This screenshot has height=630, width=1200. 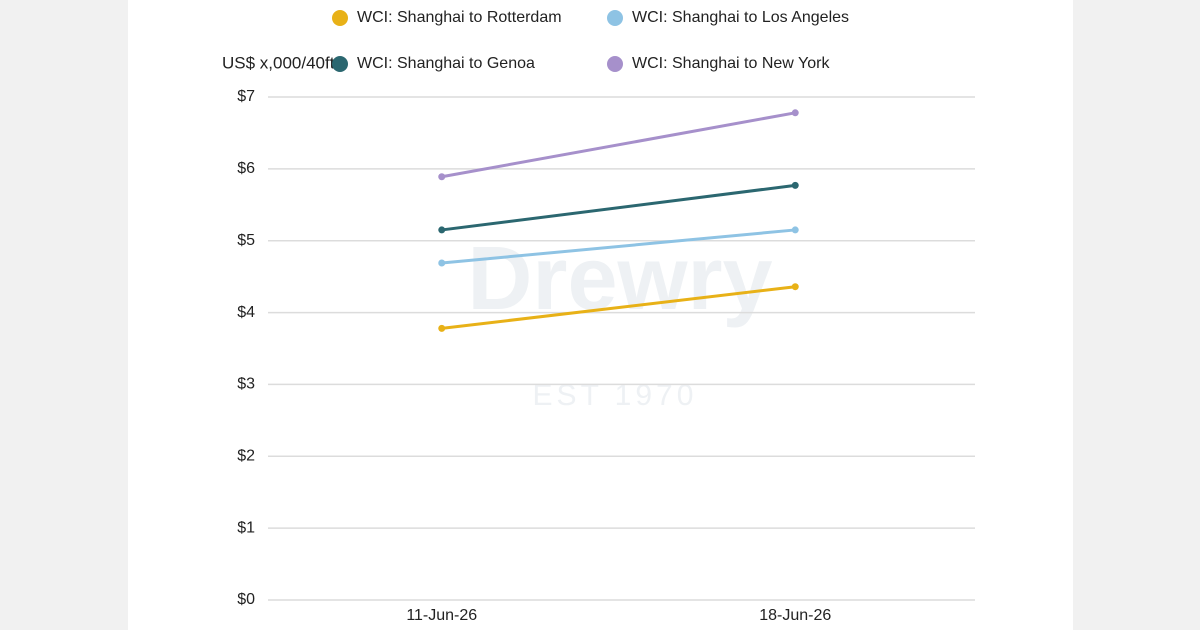 What do you see at coordinates (246, 96) in the screenshot?
I see `y-tick-label: $7` at bounding box center [246, 96].